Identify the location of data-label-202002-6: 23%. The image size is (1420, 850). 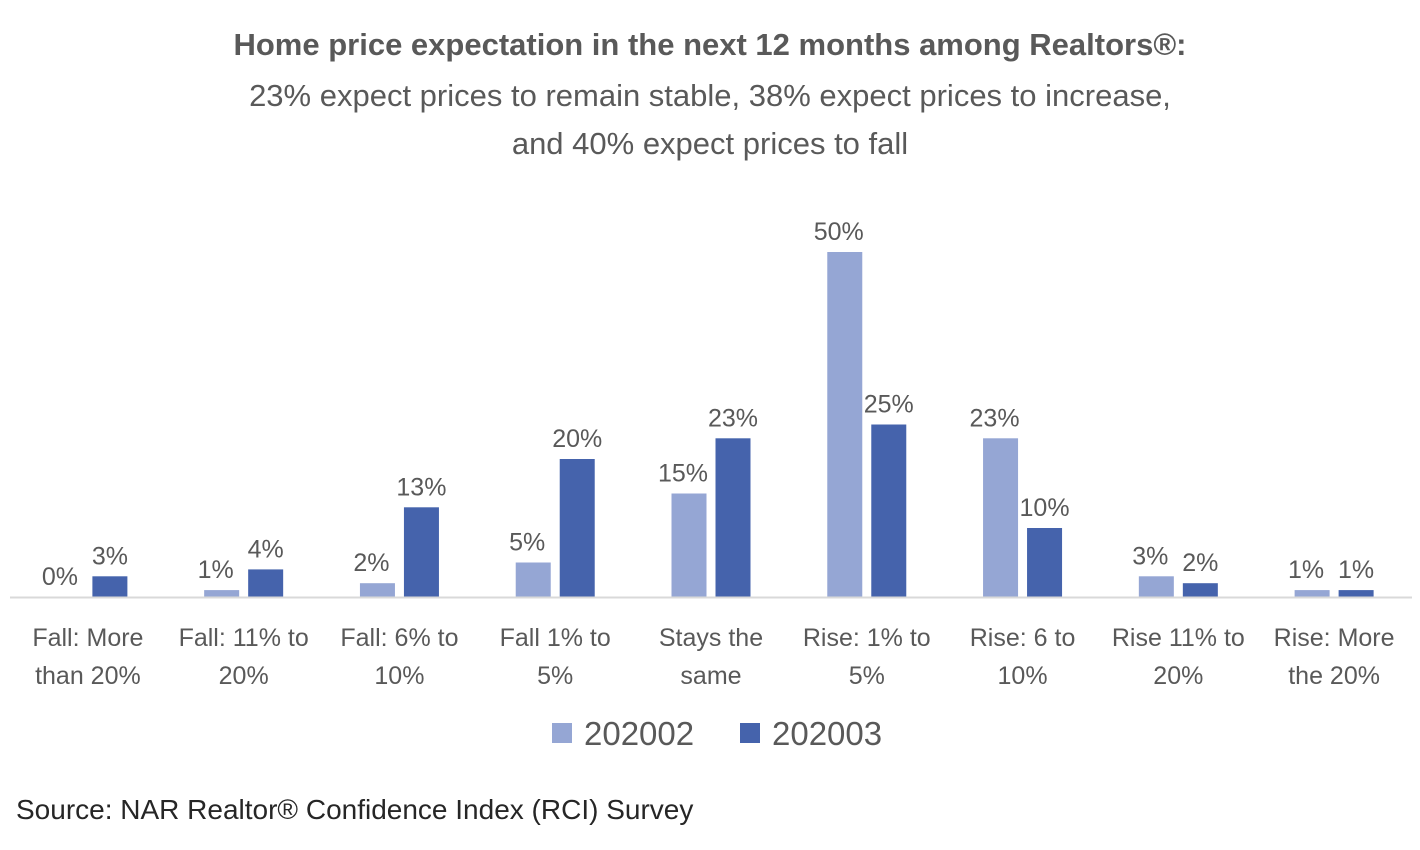
(995, 418).